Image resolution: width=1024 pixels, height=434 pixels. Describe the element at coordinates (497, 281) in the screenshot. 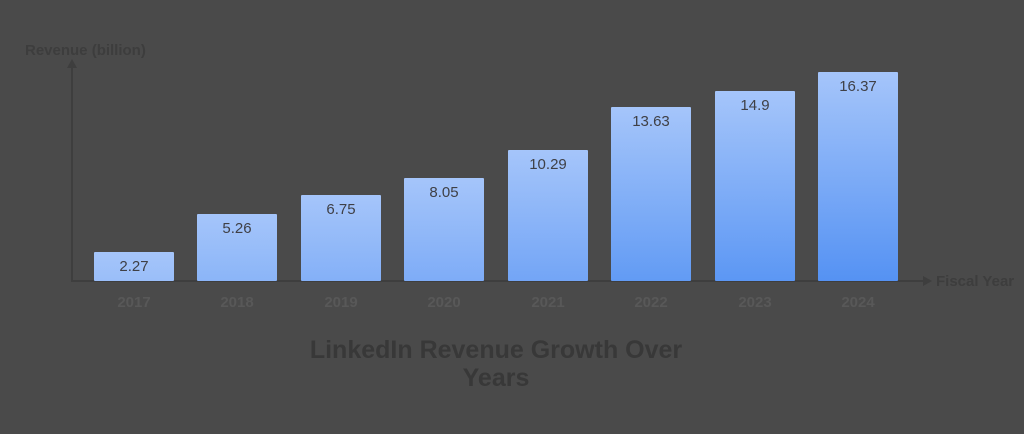

I see `x-axis-line` at that location.